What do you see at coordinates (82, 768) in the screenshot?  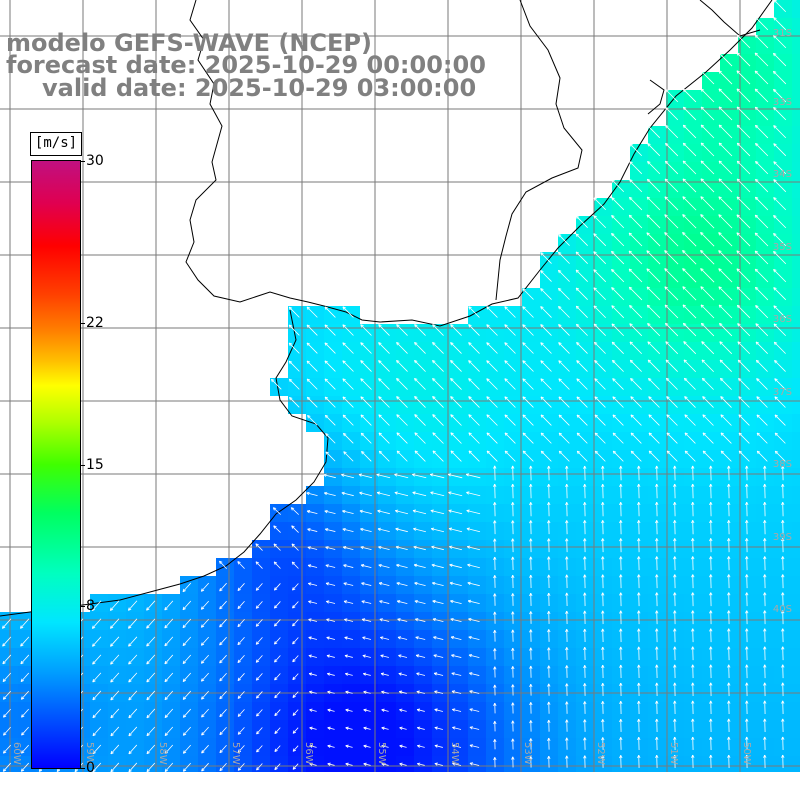 I see `colorbar-tick-mark` at bounding box center [82, 768].